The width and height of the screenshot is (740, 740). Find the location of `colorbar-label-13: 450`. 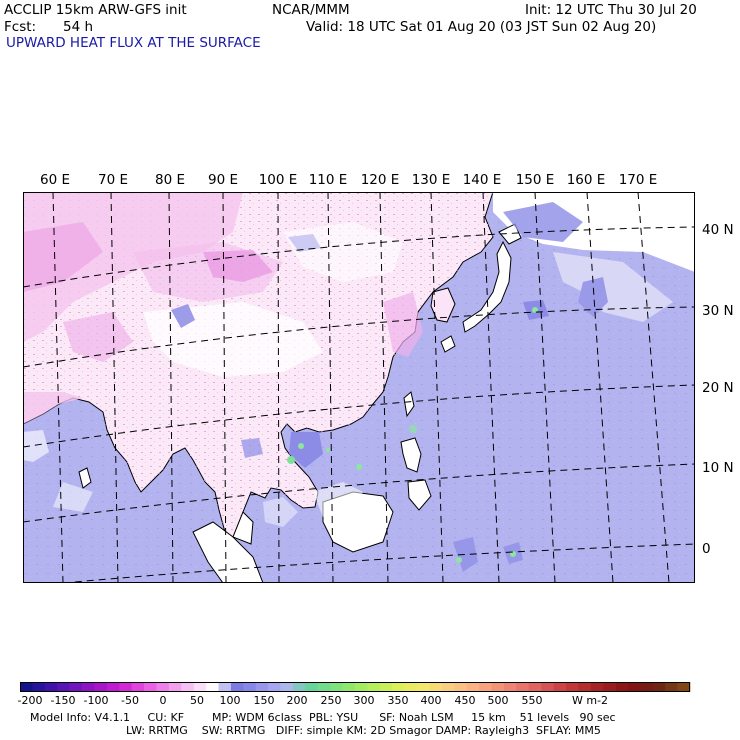

colorbar-label-13: 450 is located at coordinates (465, 700).